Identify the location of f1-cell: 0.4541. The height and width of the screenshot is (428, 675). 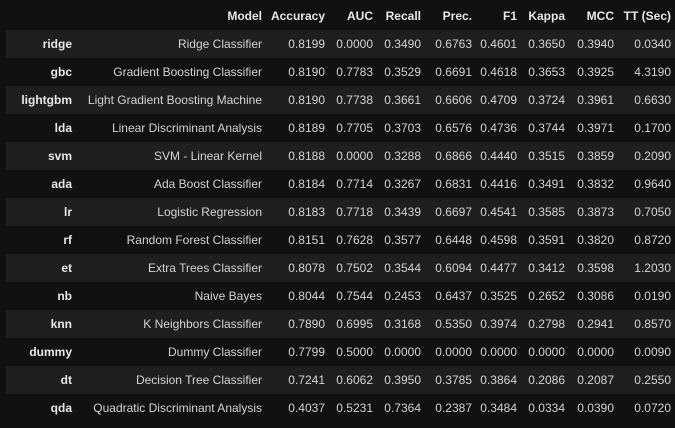
(498, 212).